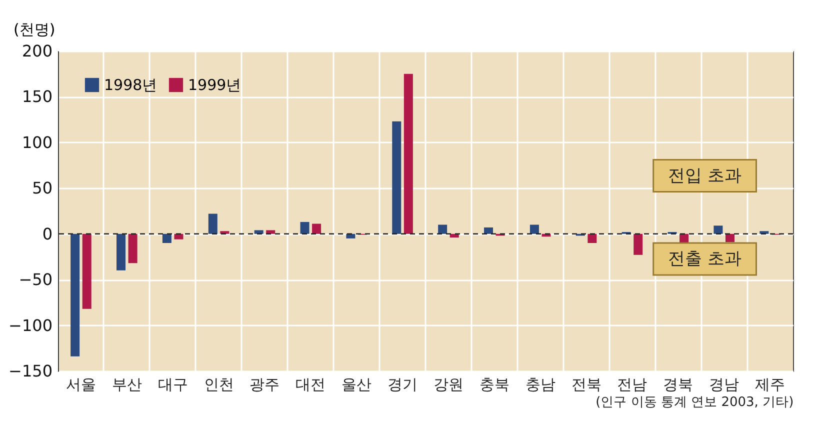 The image size is (817, 434). Describe the element at coordinates (37, 96) in the screenshot. I see `y-tick-label: 150` at that location.